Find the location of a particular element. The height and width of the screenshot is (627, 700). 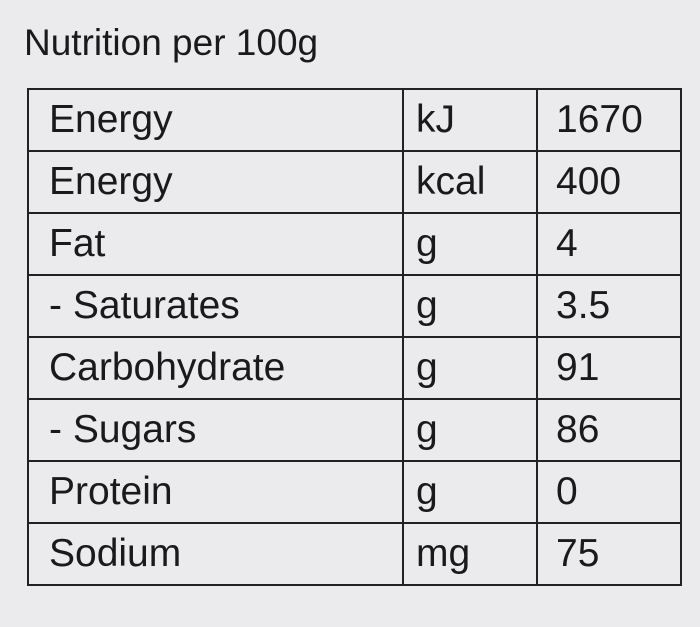

table-row: Carbohydrate g 91 is located at coordinates (354, 368).